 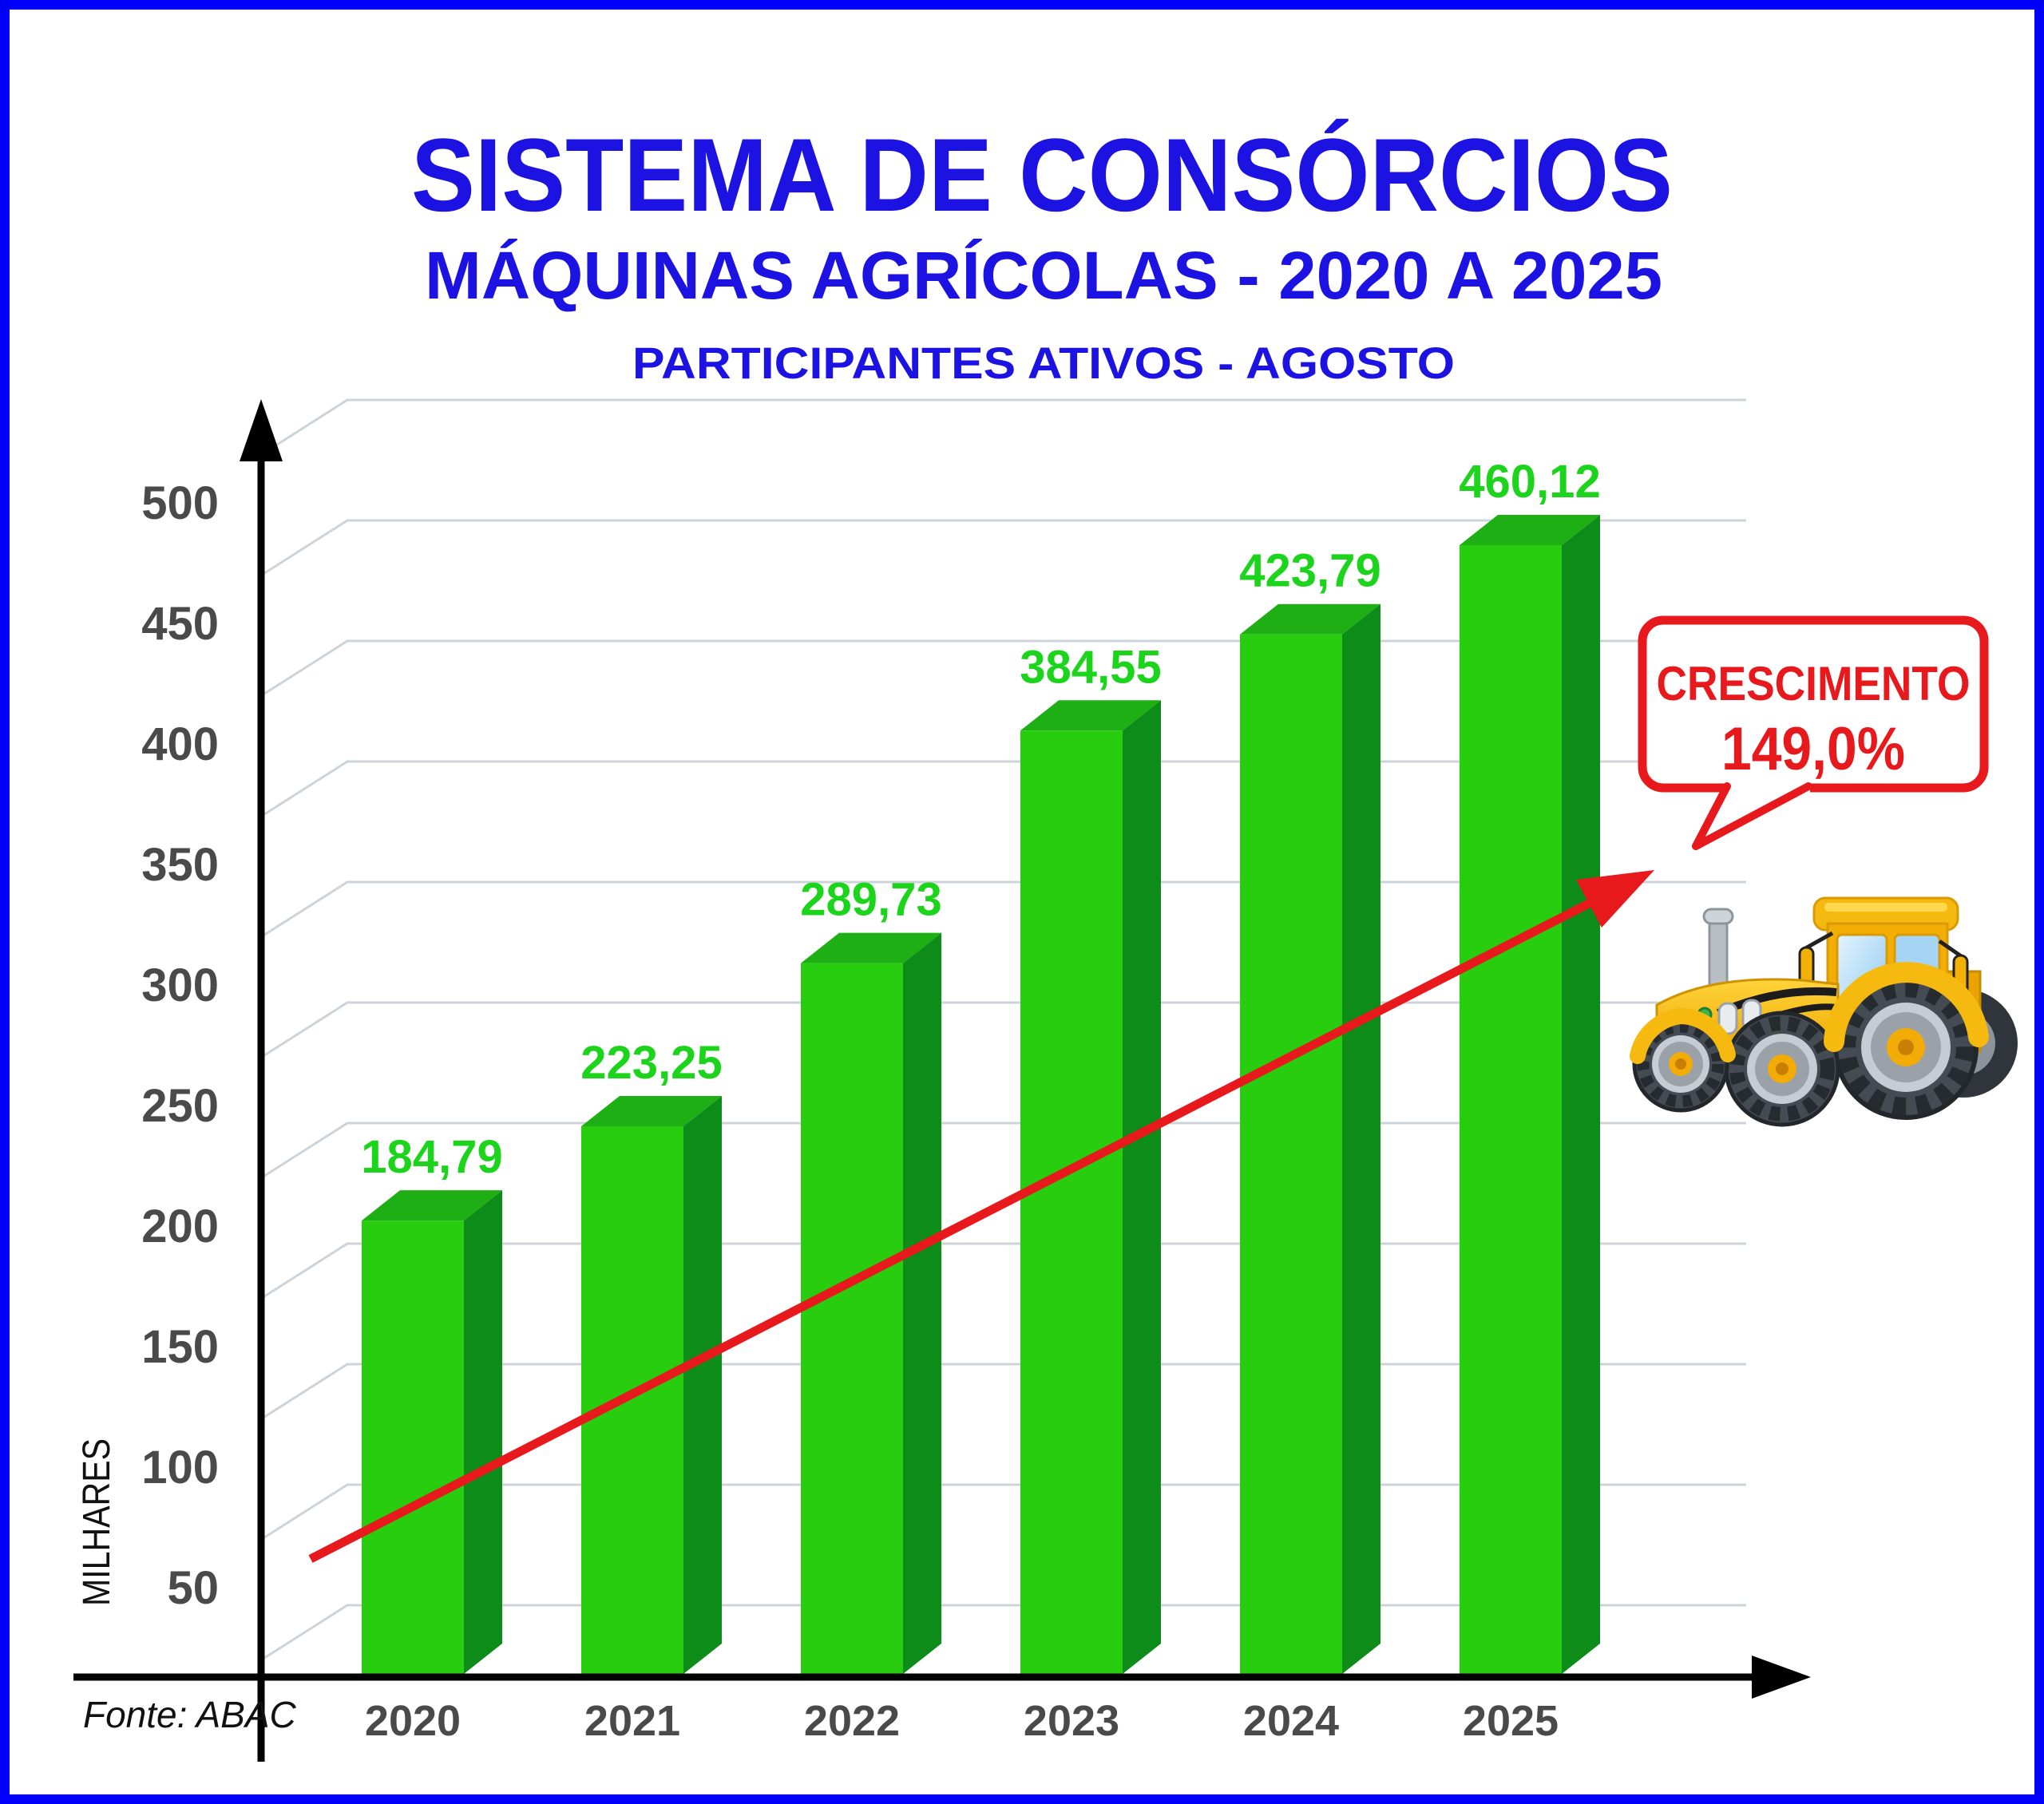 What do you see at coordinates (1615, 899) in the screenshot?
I see `trend-arrowhead-icon` at bounding box center [1615, 899].